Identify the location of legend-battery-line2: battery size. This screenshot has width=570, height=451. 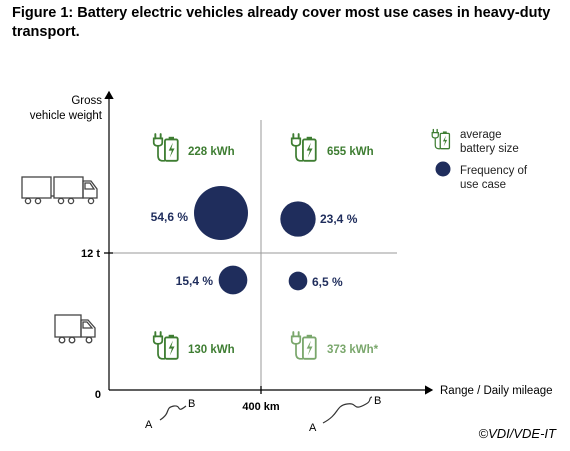
(489, 149).